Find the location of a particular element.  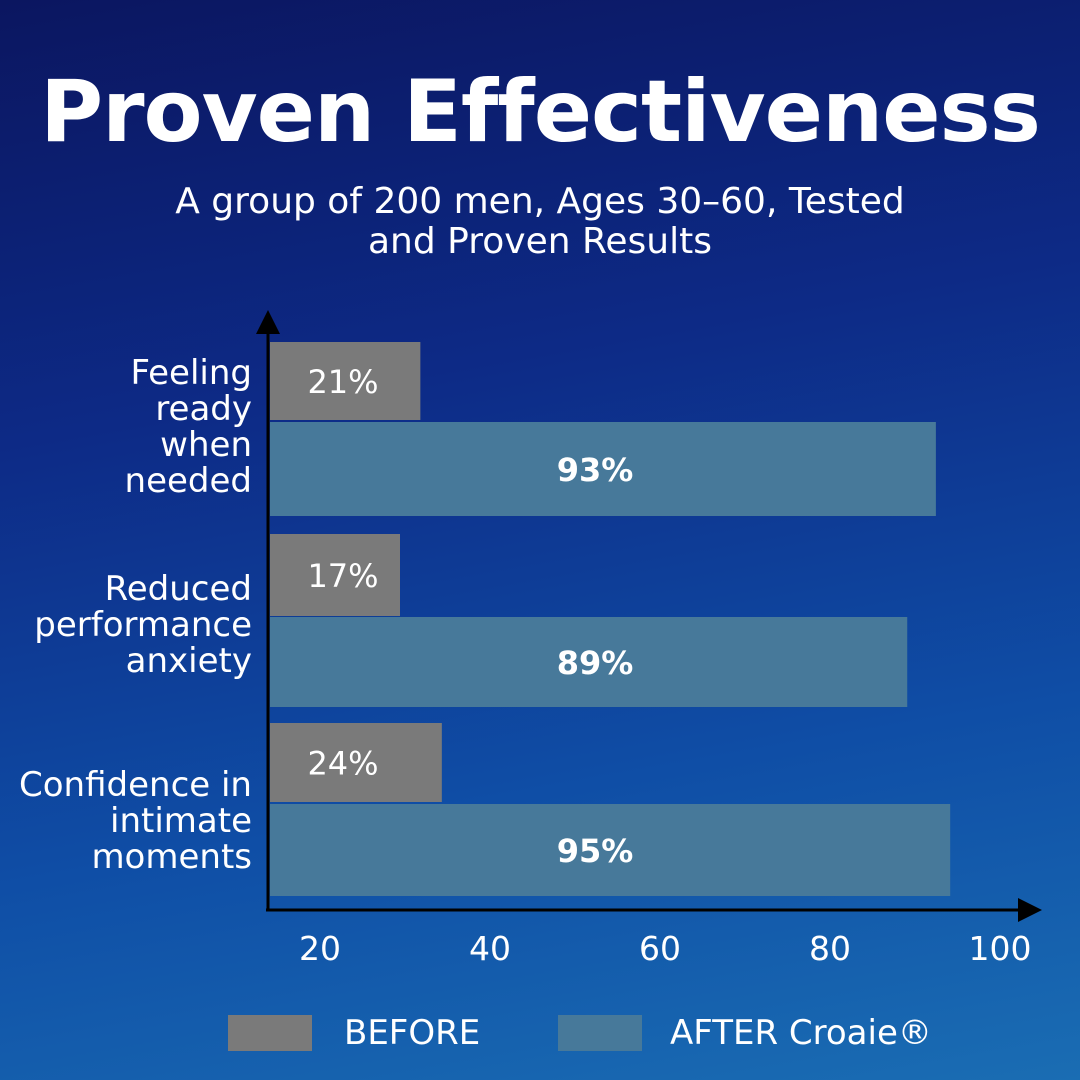

chart-title: Proven Effectiveness is located at coordinates (540, 112).